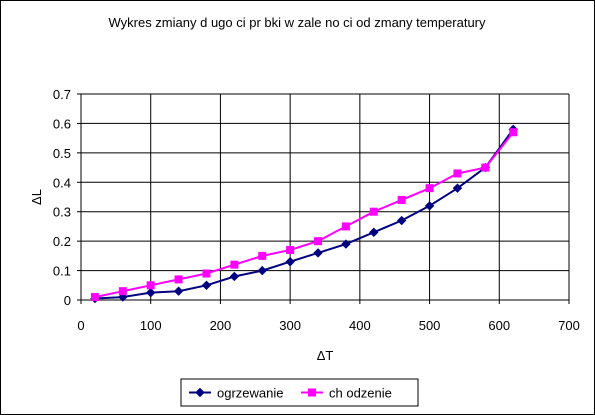 This screenshot has height=415, width=595. What do you see at coordinates (62, 153) in the screenshot?
I see `y-tick-label: 0.5` at bounding box center [62, 153].